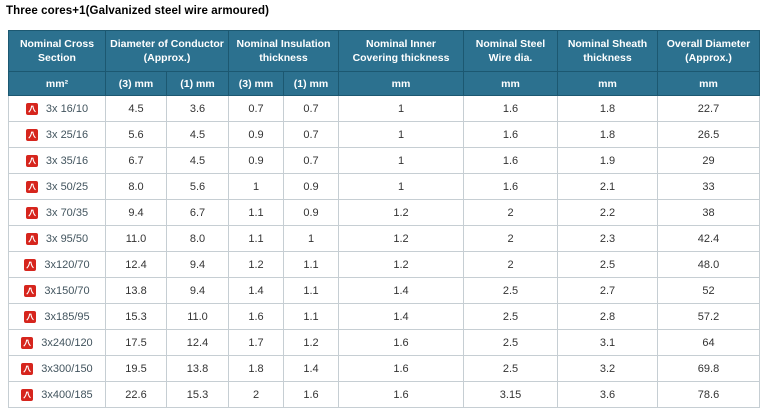 This screenshot has height=408, width=768. Describe the element at coordinates (136, 394) in the screenshot. I see `value-cell: 22.6` at that location.